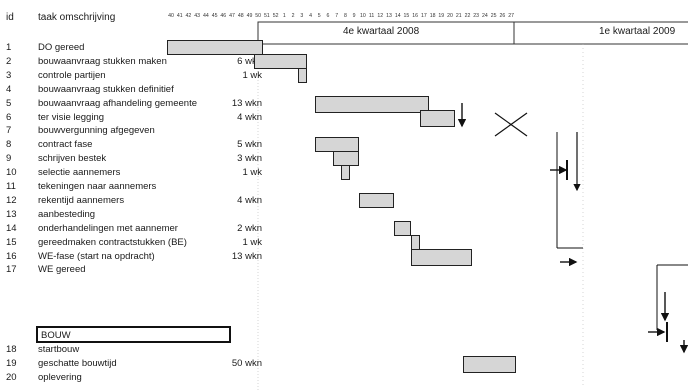  What do you see at coordinates (106, 89) in the screenshot?
I see `row-task: bouwaanvraag stukken definitief` at bounding box center [106, 89].